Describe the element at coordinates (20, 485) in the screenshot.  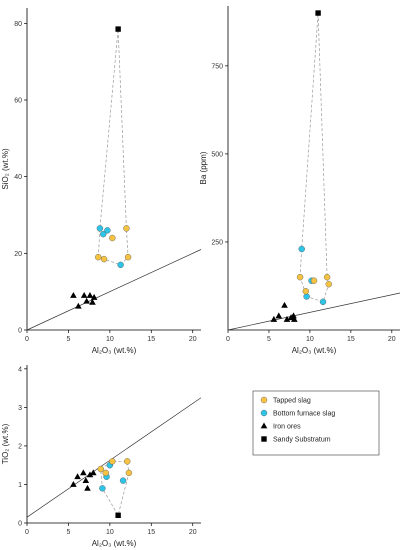
I see `y-tick-label: 1` at that location.